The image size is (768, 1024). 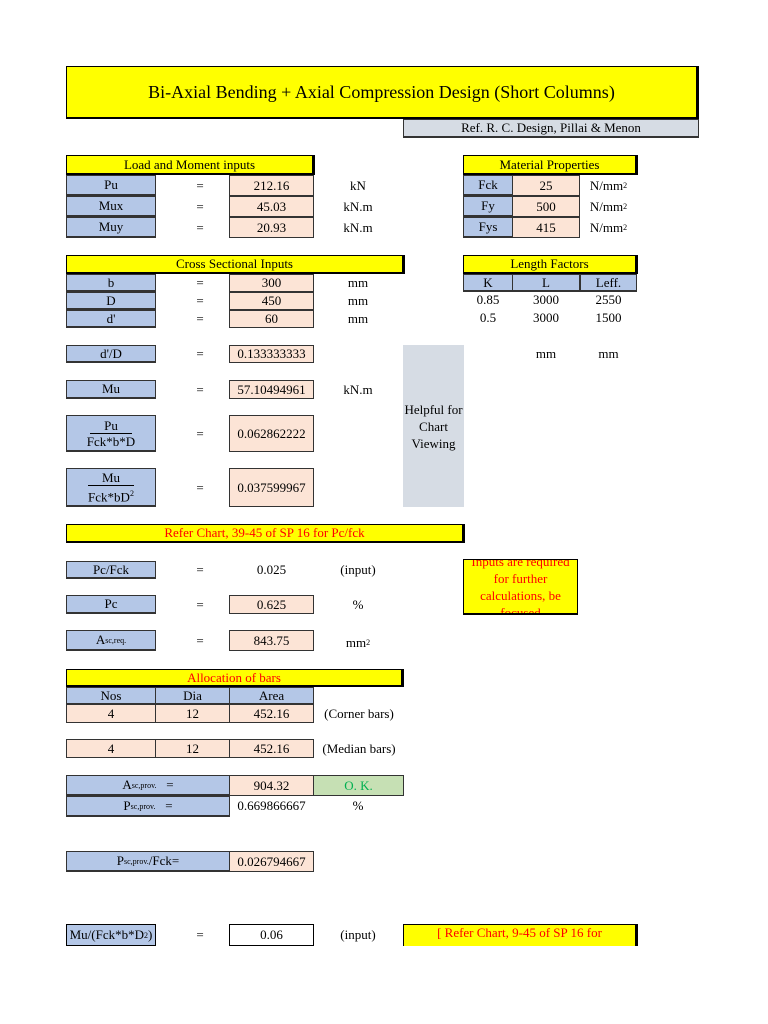 What do you see at coordinates (433, 426) in the screenshot?
I see `helpful-note: Helpful for Chart Viewing` at bounding box center [433, 426].